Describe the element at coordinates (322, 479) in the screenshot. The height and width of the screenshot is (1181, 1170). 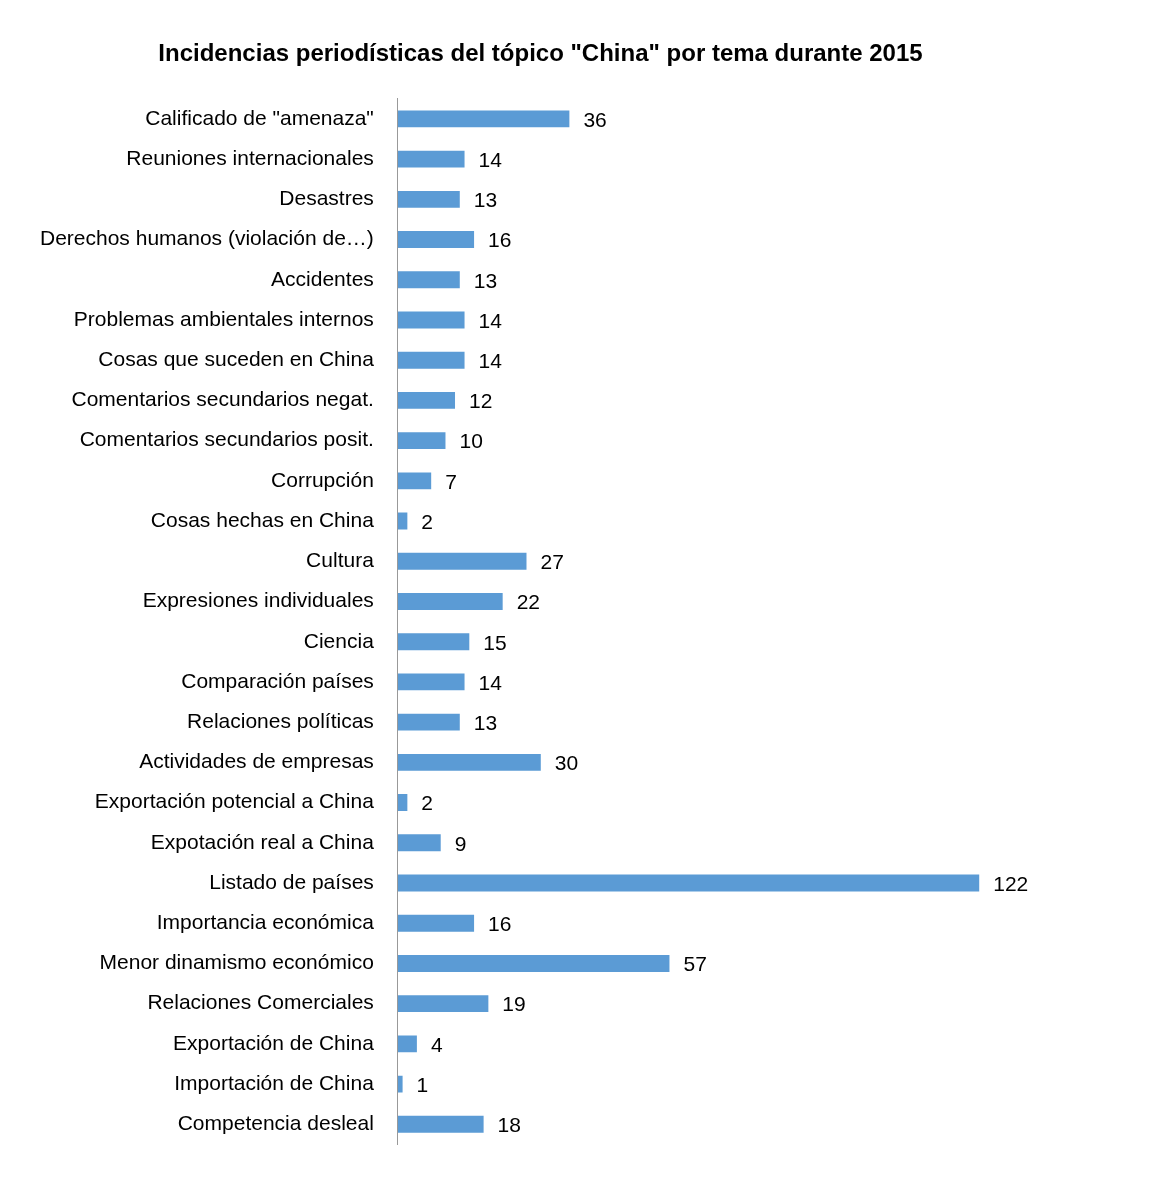
I see `y-tick-label: Corrupción` at that location.